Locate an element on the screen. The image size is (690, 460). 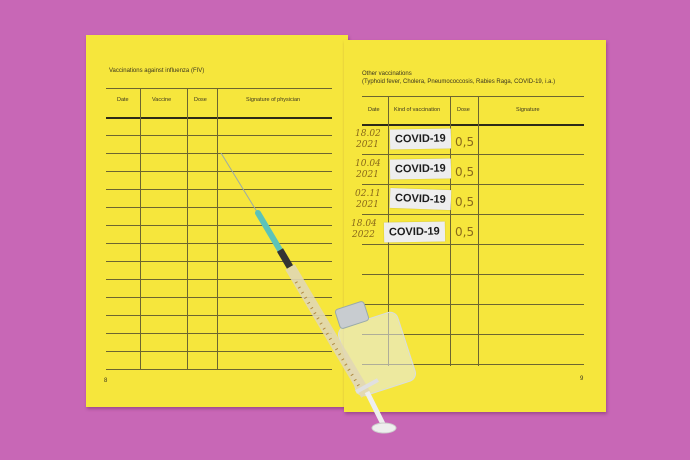
page-number: 8 is located at coordinates (106, 381).